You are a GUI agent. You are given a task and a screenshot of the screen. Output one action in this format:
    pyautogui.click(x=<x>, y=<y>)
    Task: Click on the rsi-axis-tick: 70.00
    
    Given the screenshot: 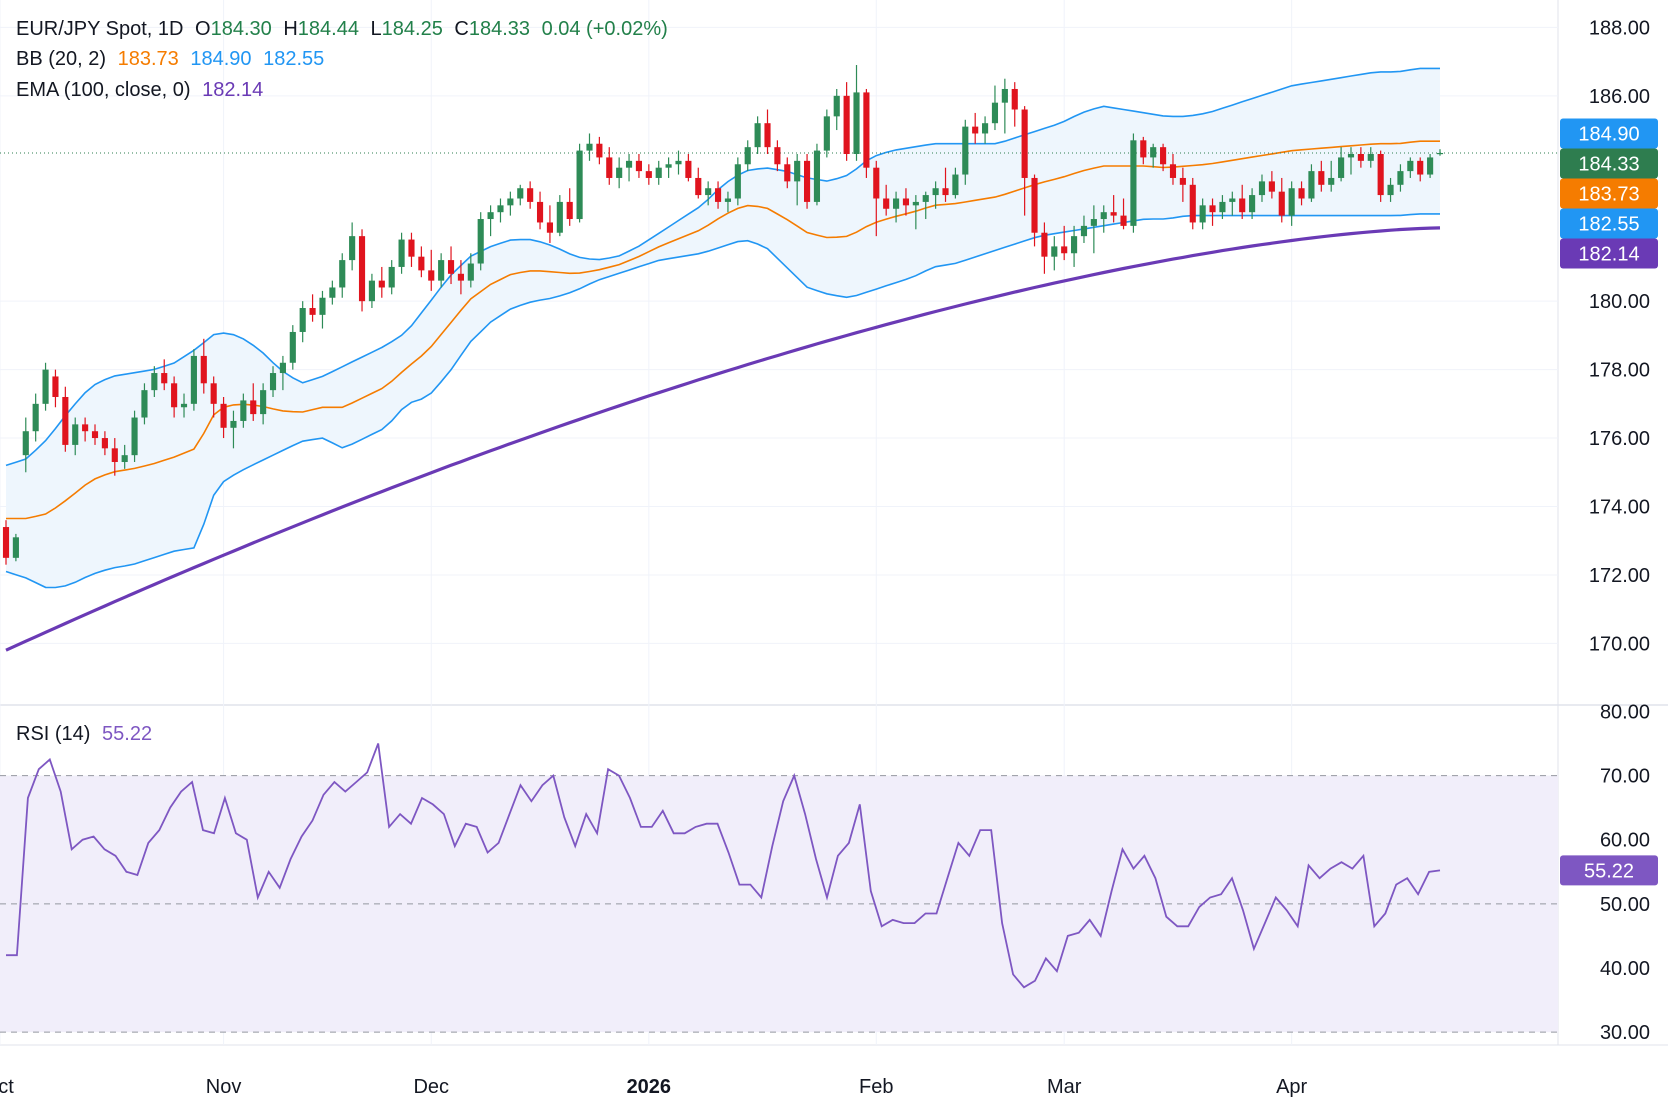 What is the action you would take?
    pyautogui.click(x=1625, y=777)
    